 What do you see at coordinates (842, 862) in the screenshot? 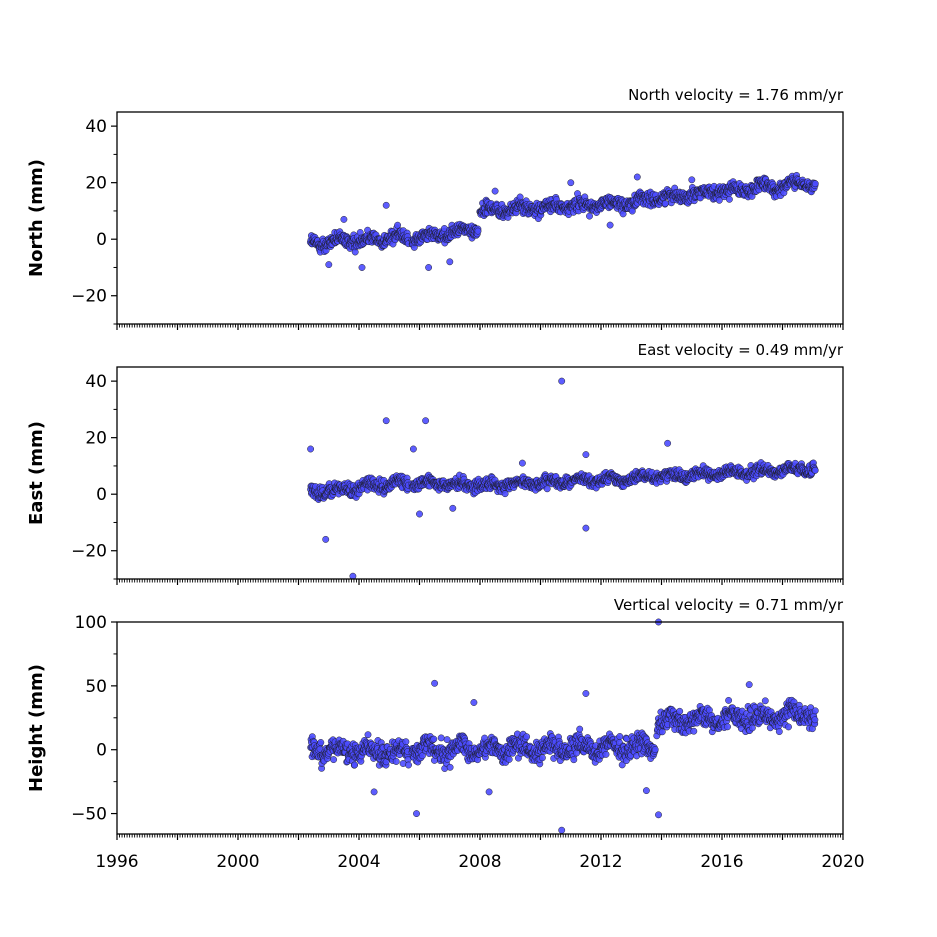
I see `x-tick-label: 2020` at bounding box center [842, 862].